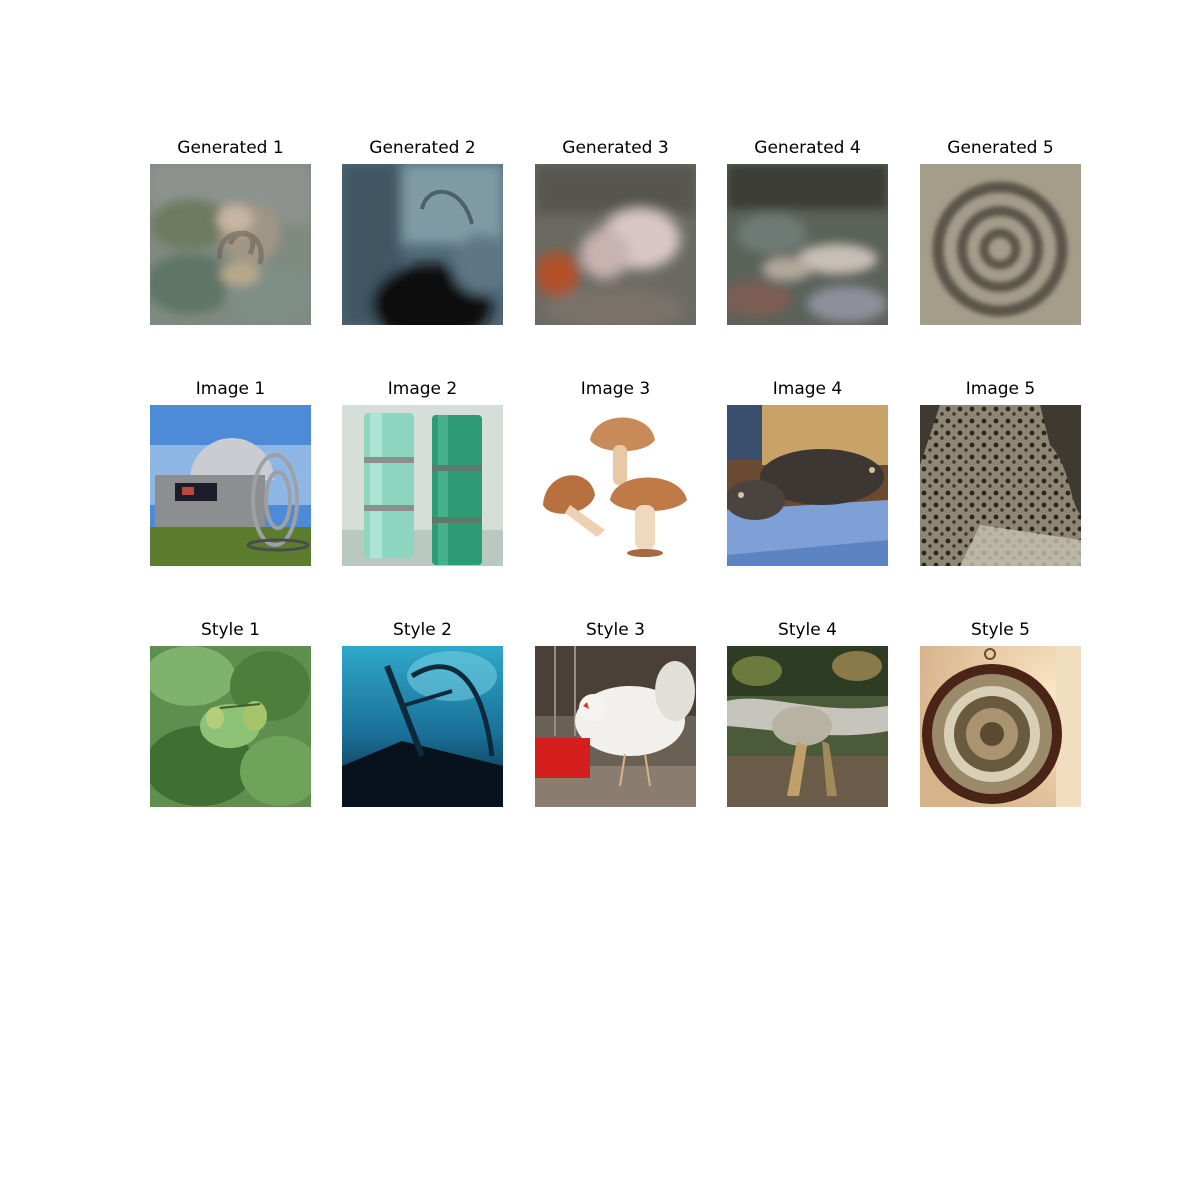 This screenshot has height=1200, width=1200. What do you see at coordinates (422, 630) in the screenshot?
I see `panel-title: Style 2` at bounding box center [422, 630].